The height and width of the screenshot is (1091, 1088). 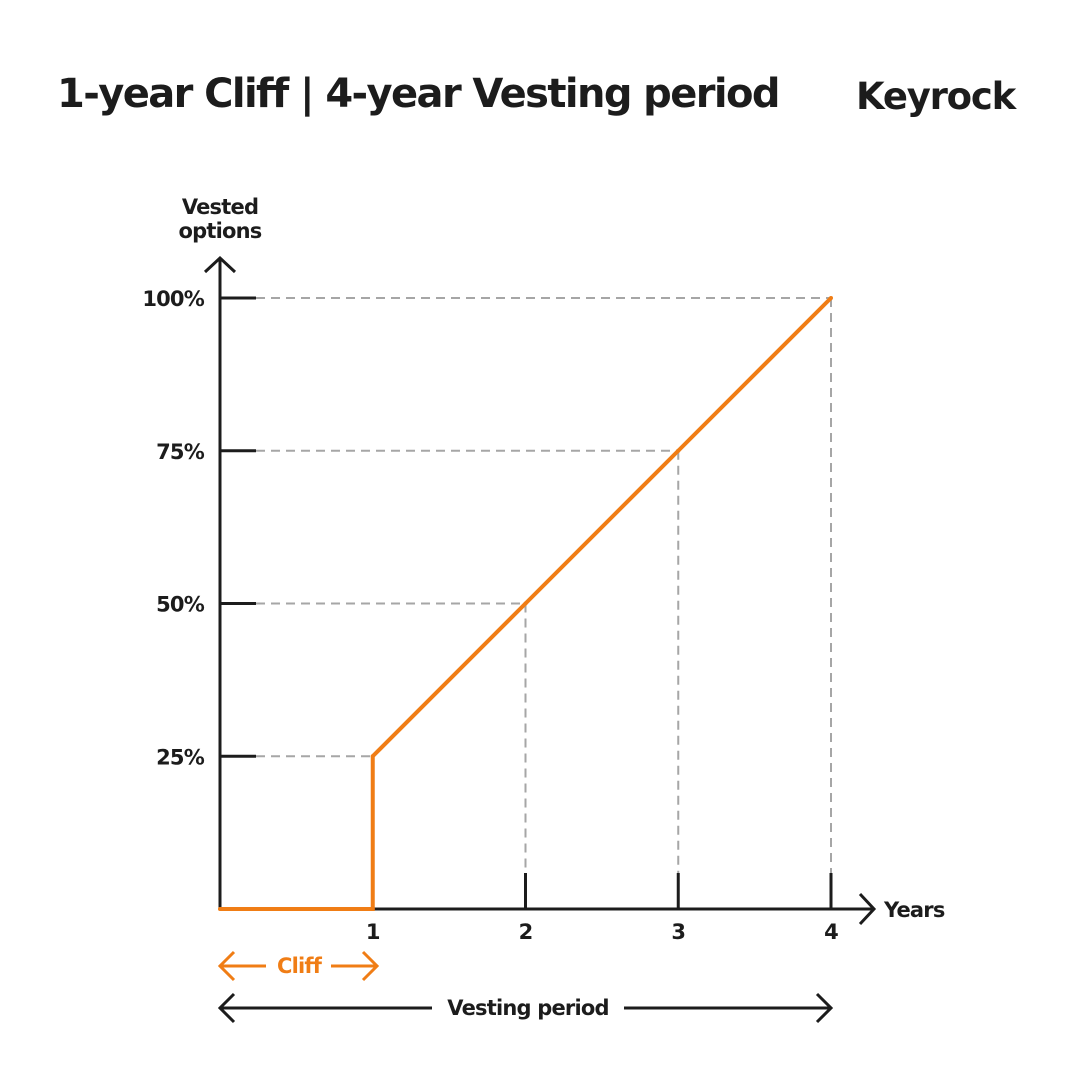 I want to click on cliff-annotation: Cliff, so click(x=298, y=966).